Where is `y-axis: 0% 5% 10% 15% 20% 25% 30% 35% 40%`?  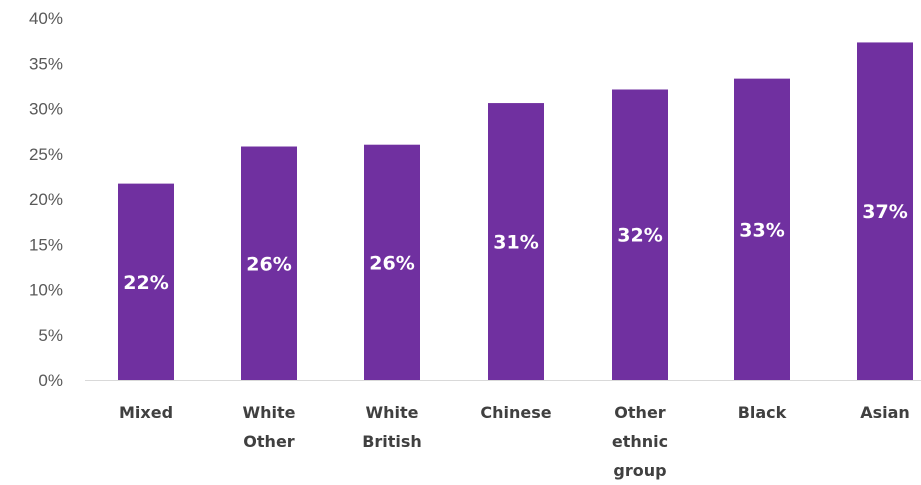 y-axis: 0% 5% 10% 15% 20% 25% 30% 35% 40% is located at coordinates (46, 199).